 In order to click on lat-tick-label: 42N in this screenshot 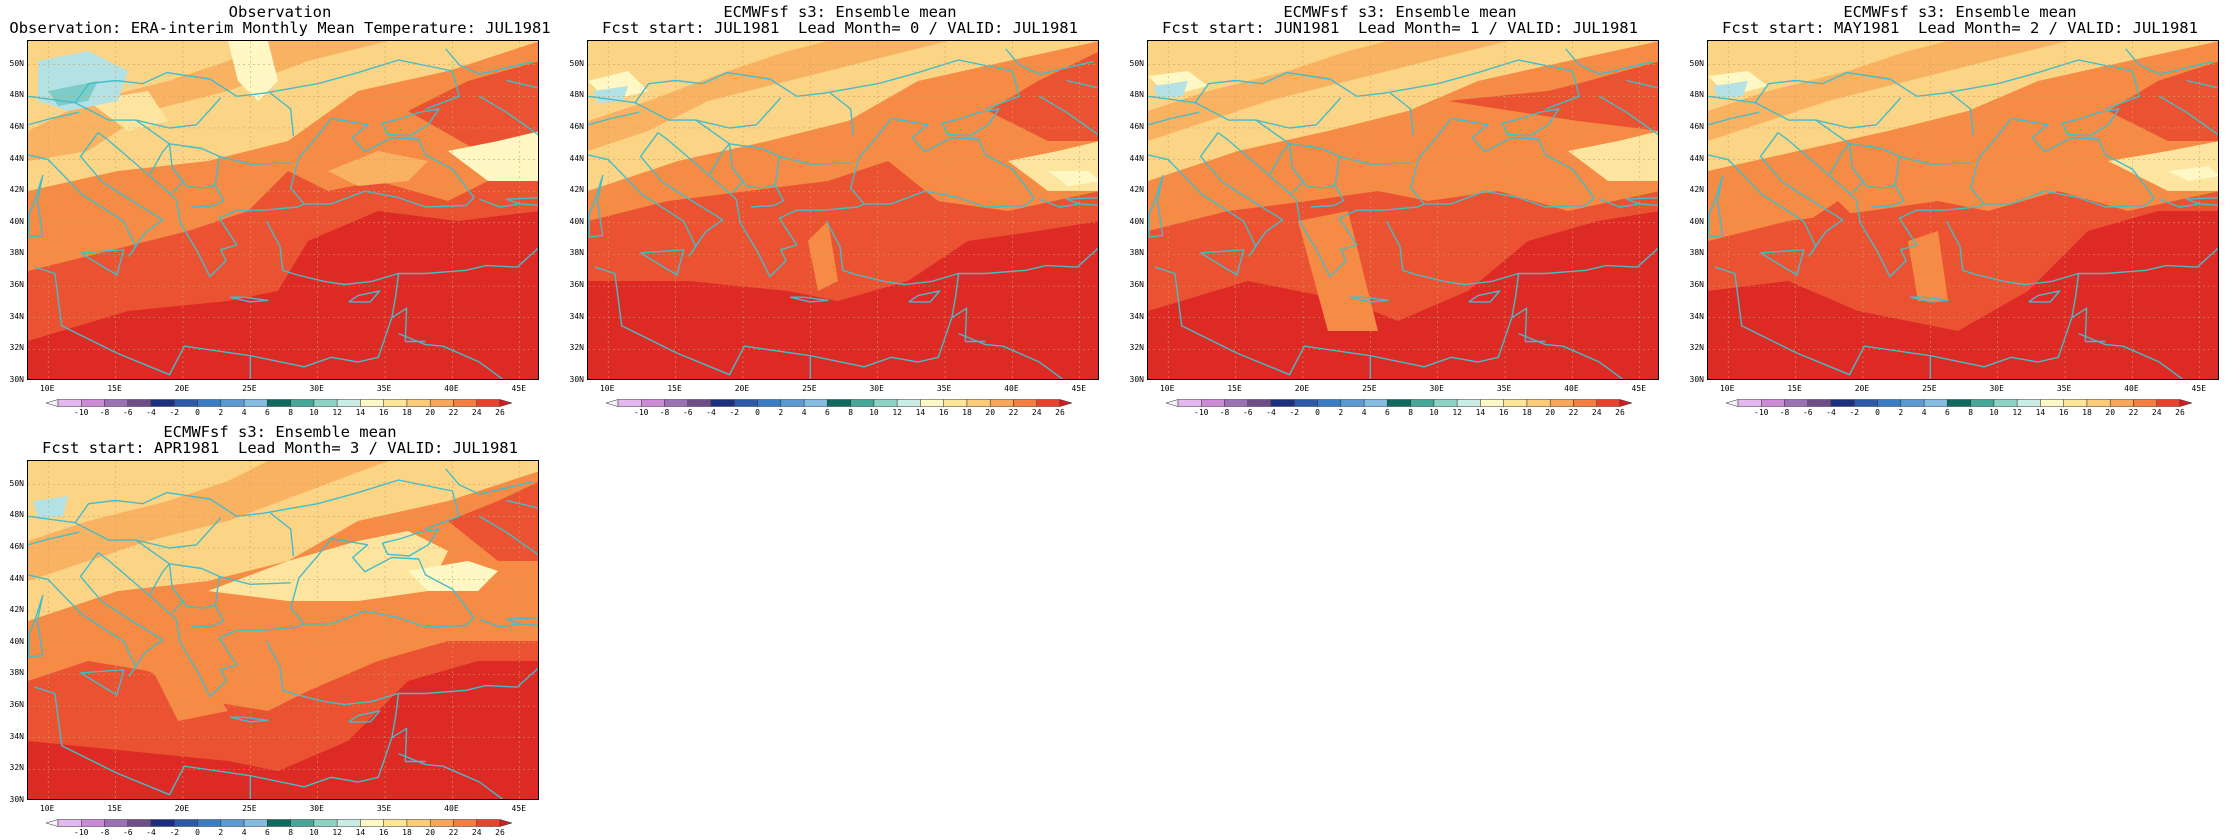, I will do `click(576, 190)`.